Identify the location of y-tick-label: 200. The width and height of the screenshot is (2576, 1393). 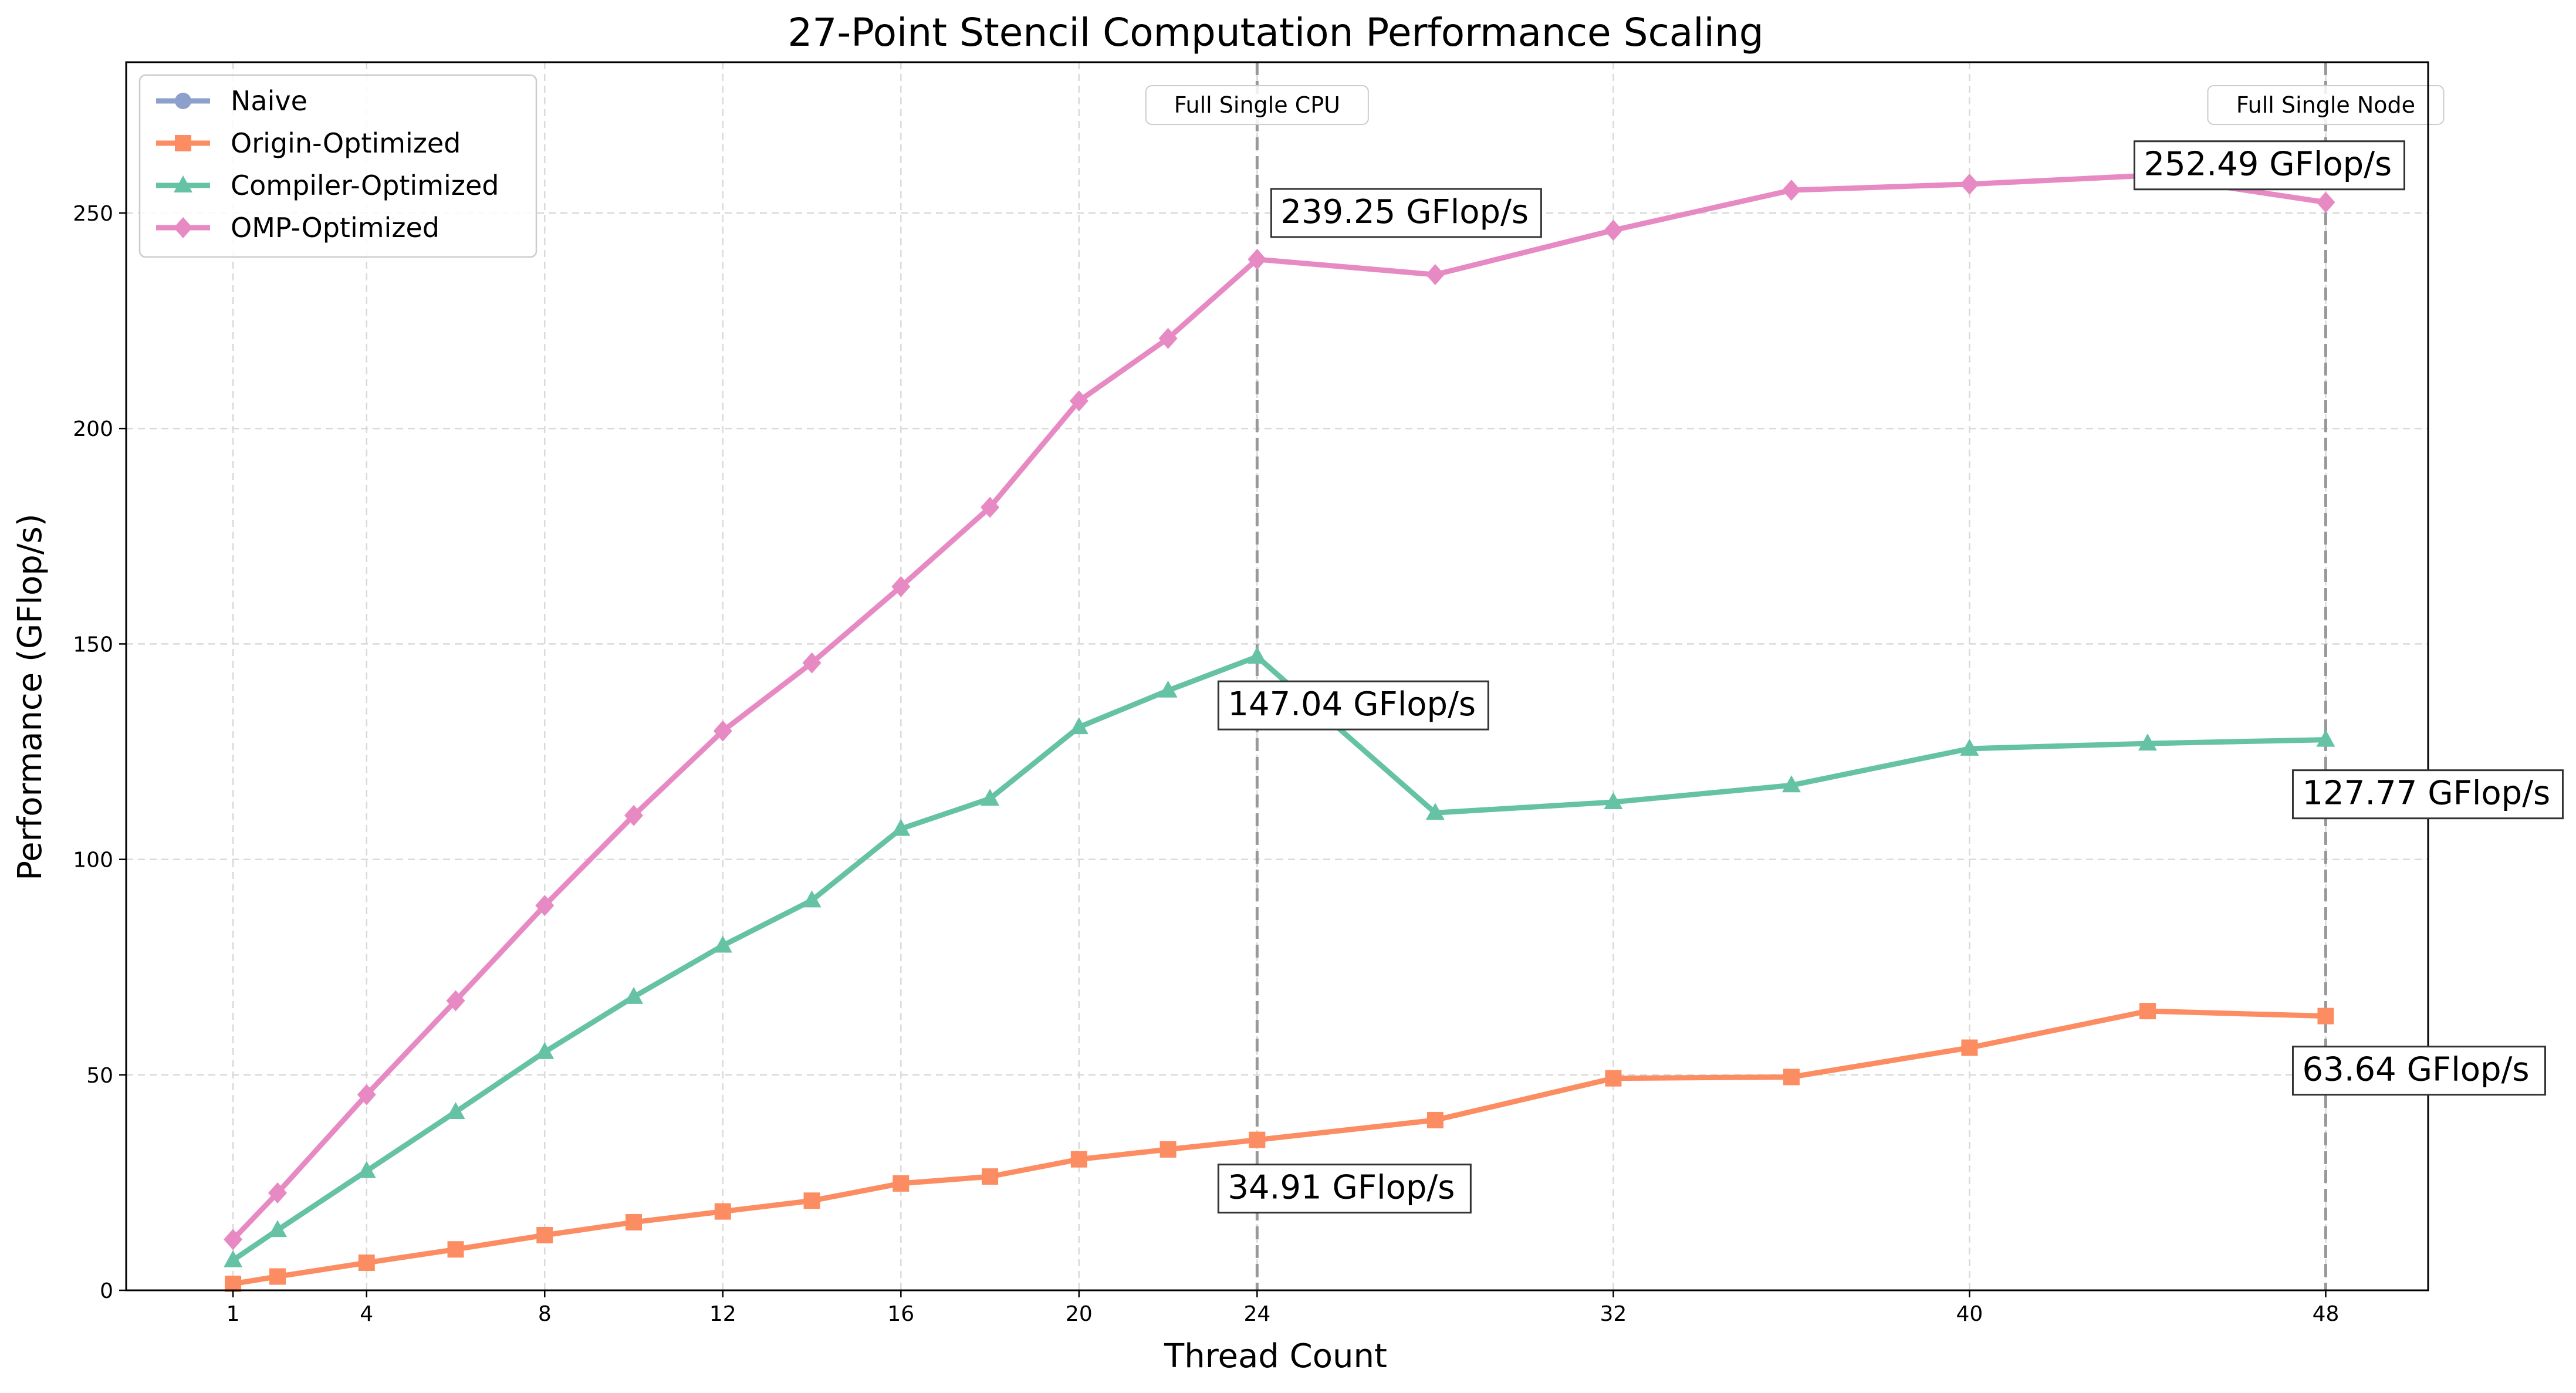
(93, 429).